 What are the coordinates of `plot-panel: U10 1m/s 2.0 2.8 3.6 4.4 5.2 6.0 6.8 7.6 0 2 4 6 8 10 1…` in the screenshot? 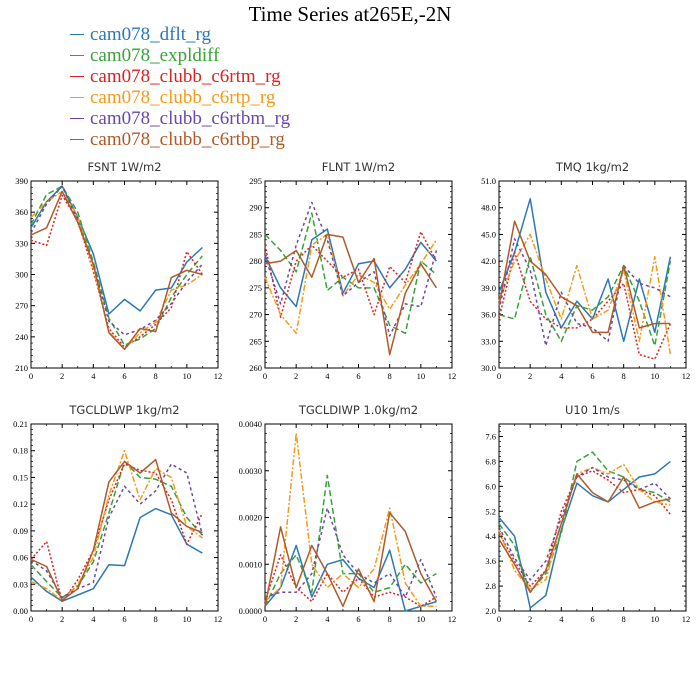 It's located at (587, 513).